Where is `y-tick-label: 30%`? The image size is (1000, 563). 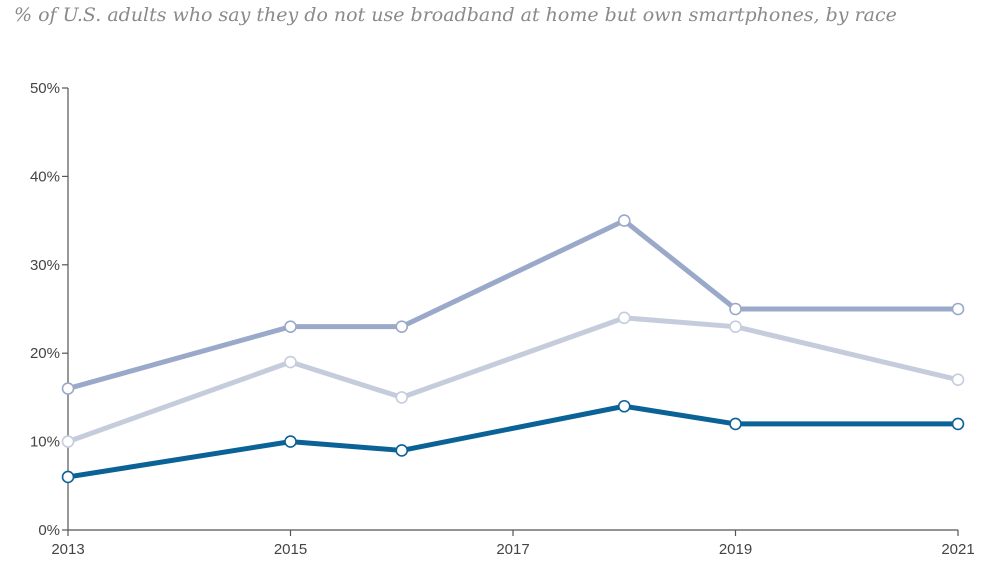
y-tick-label: 30% is located at coordinates (45, 265).